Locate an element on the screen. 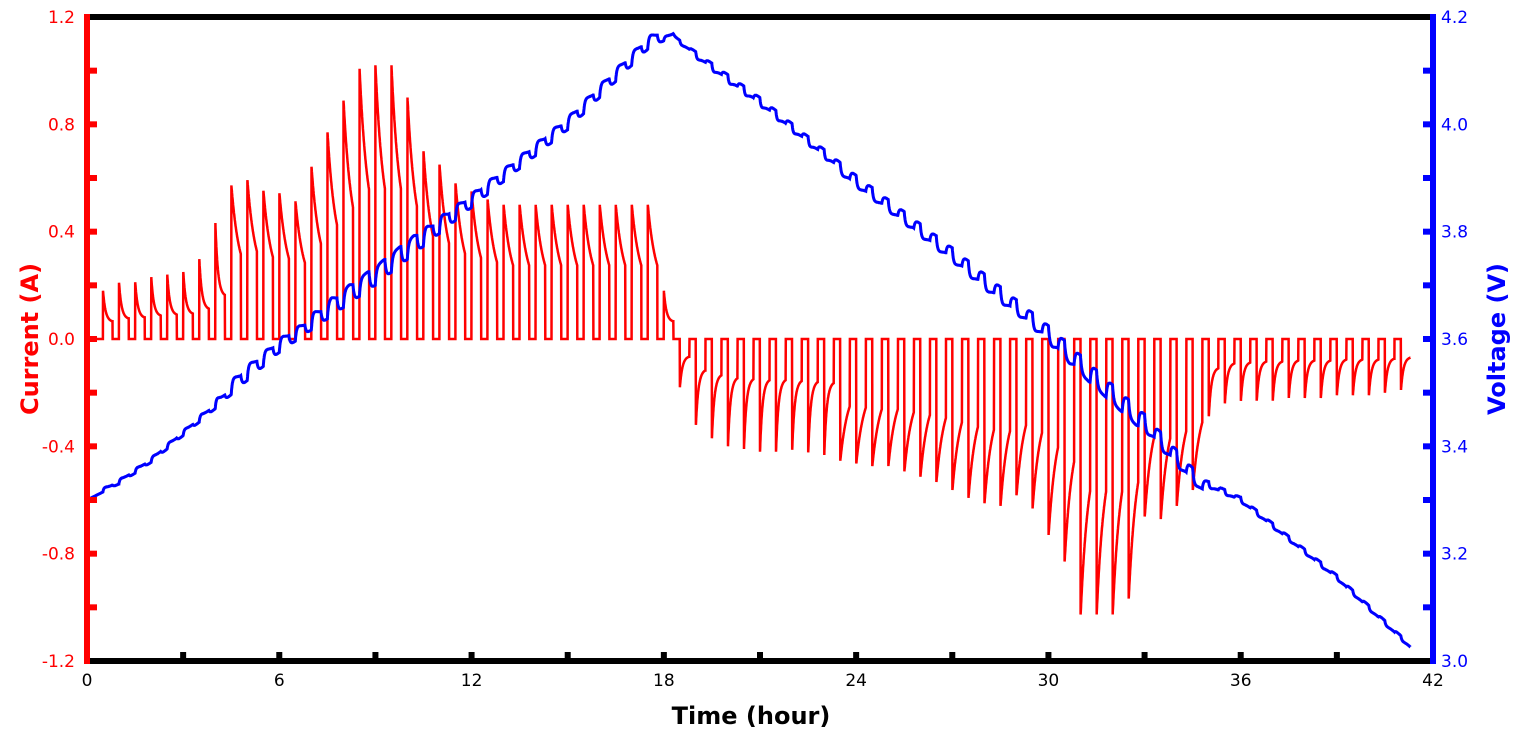  y-right-tick-label: 4.0 is located at coordinates (1454, 125).